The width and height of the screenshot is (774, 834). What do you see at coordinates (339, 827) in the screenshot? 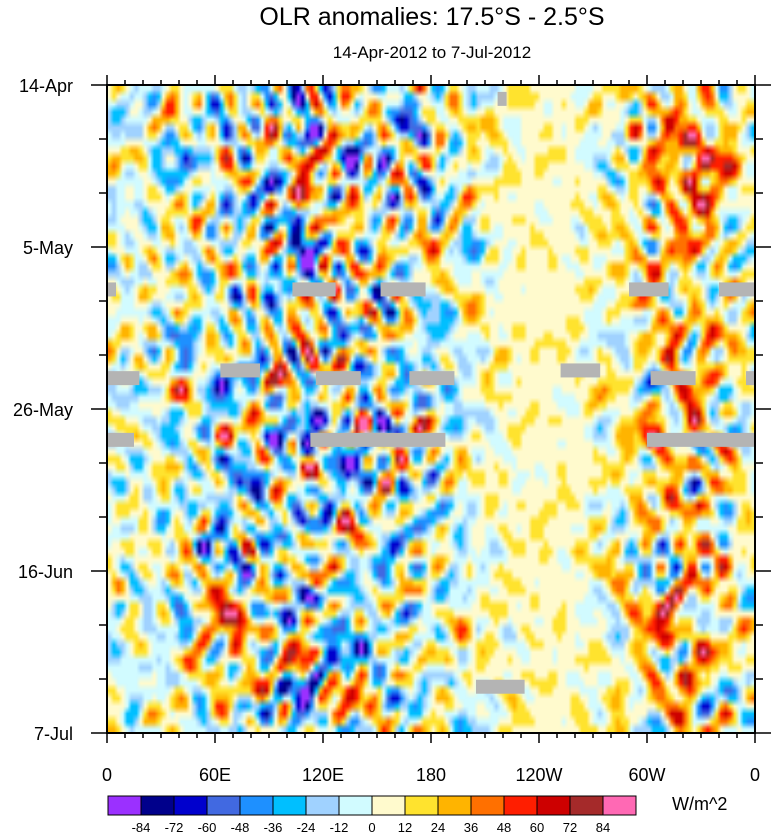
I see `colorbar-label: -12` at bounding box center [339, 827].